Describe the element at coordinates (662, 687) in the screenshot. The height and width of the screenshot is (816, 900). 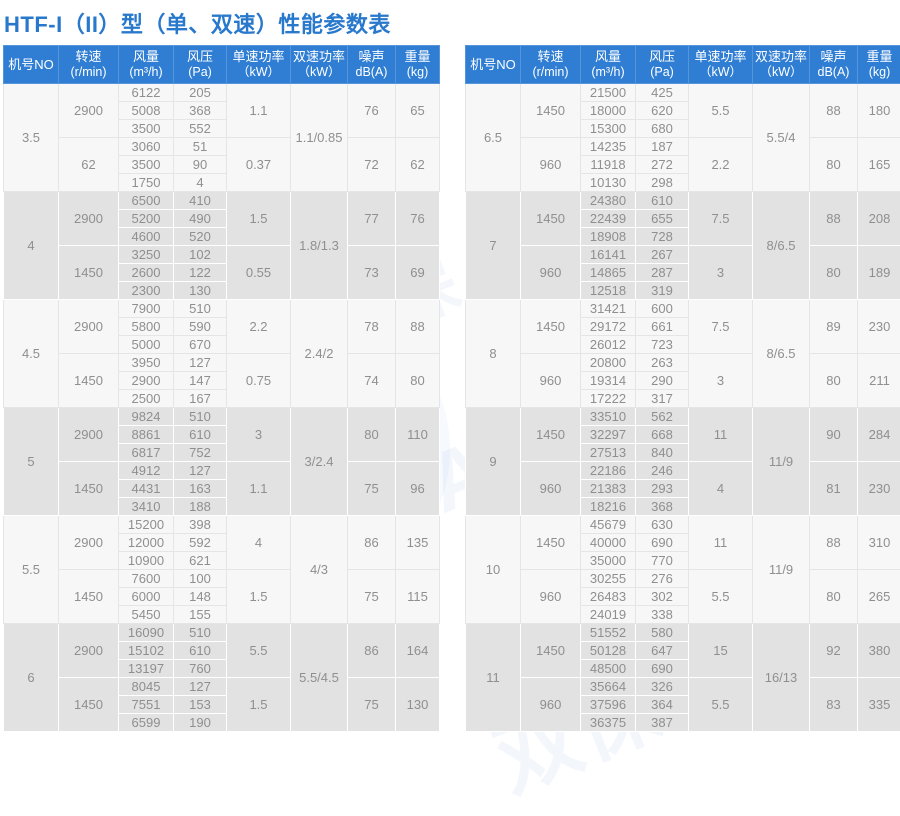
I see `pressure-value: 326` at that location.